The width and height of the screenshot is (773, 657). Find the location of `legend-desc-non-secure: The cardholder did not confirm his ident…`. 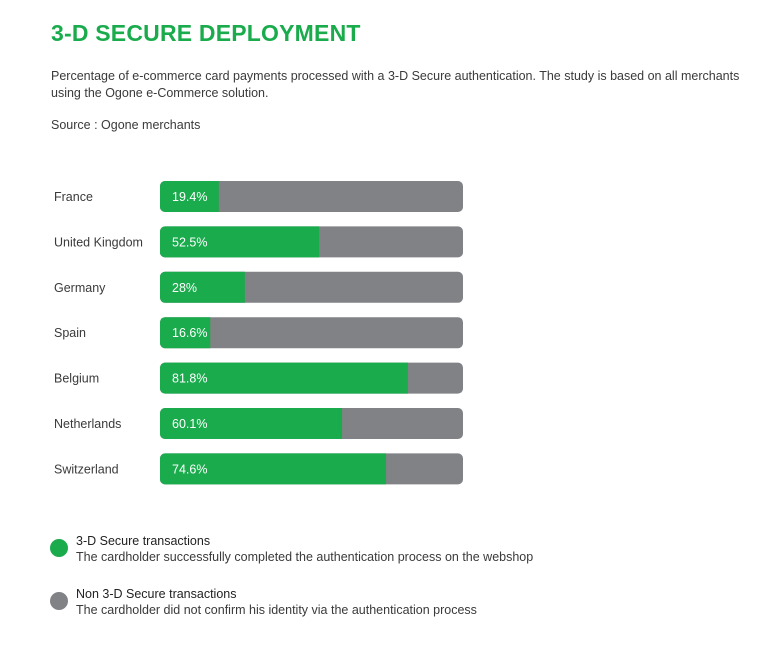

legend-desc-non-secure: The cardholder did not confirm his ident… is located at coordinates (276, 610).